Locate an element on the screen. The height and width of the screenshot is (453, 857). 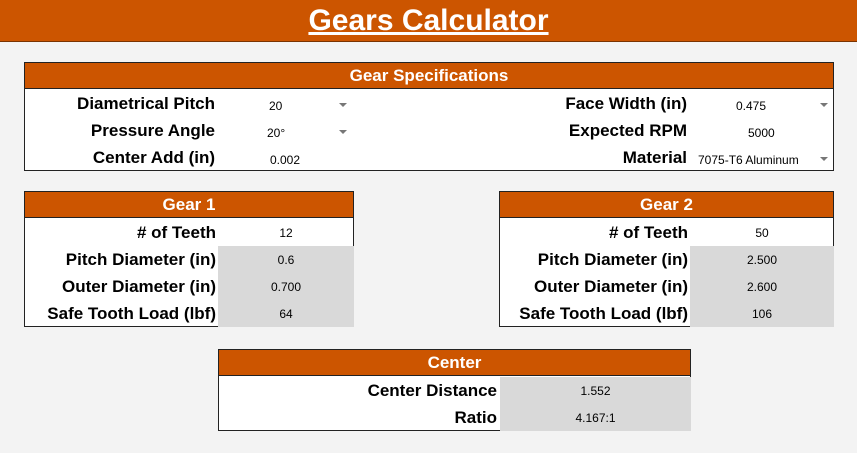
page-title: Gears Calculator is located at coordinates (428, 20).